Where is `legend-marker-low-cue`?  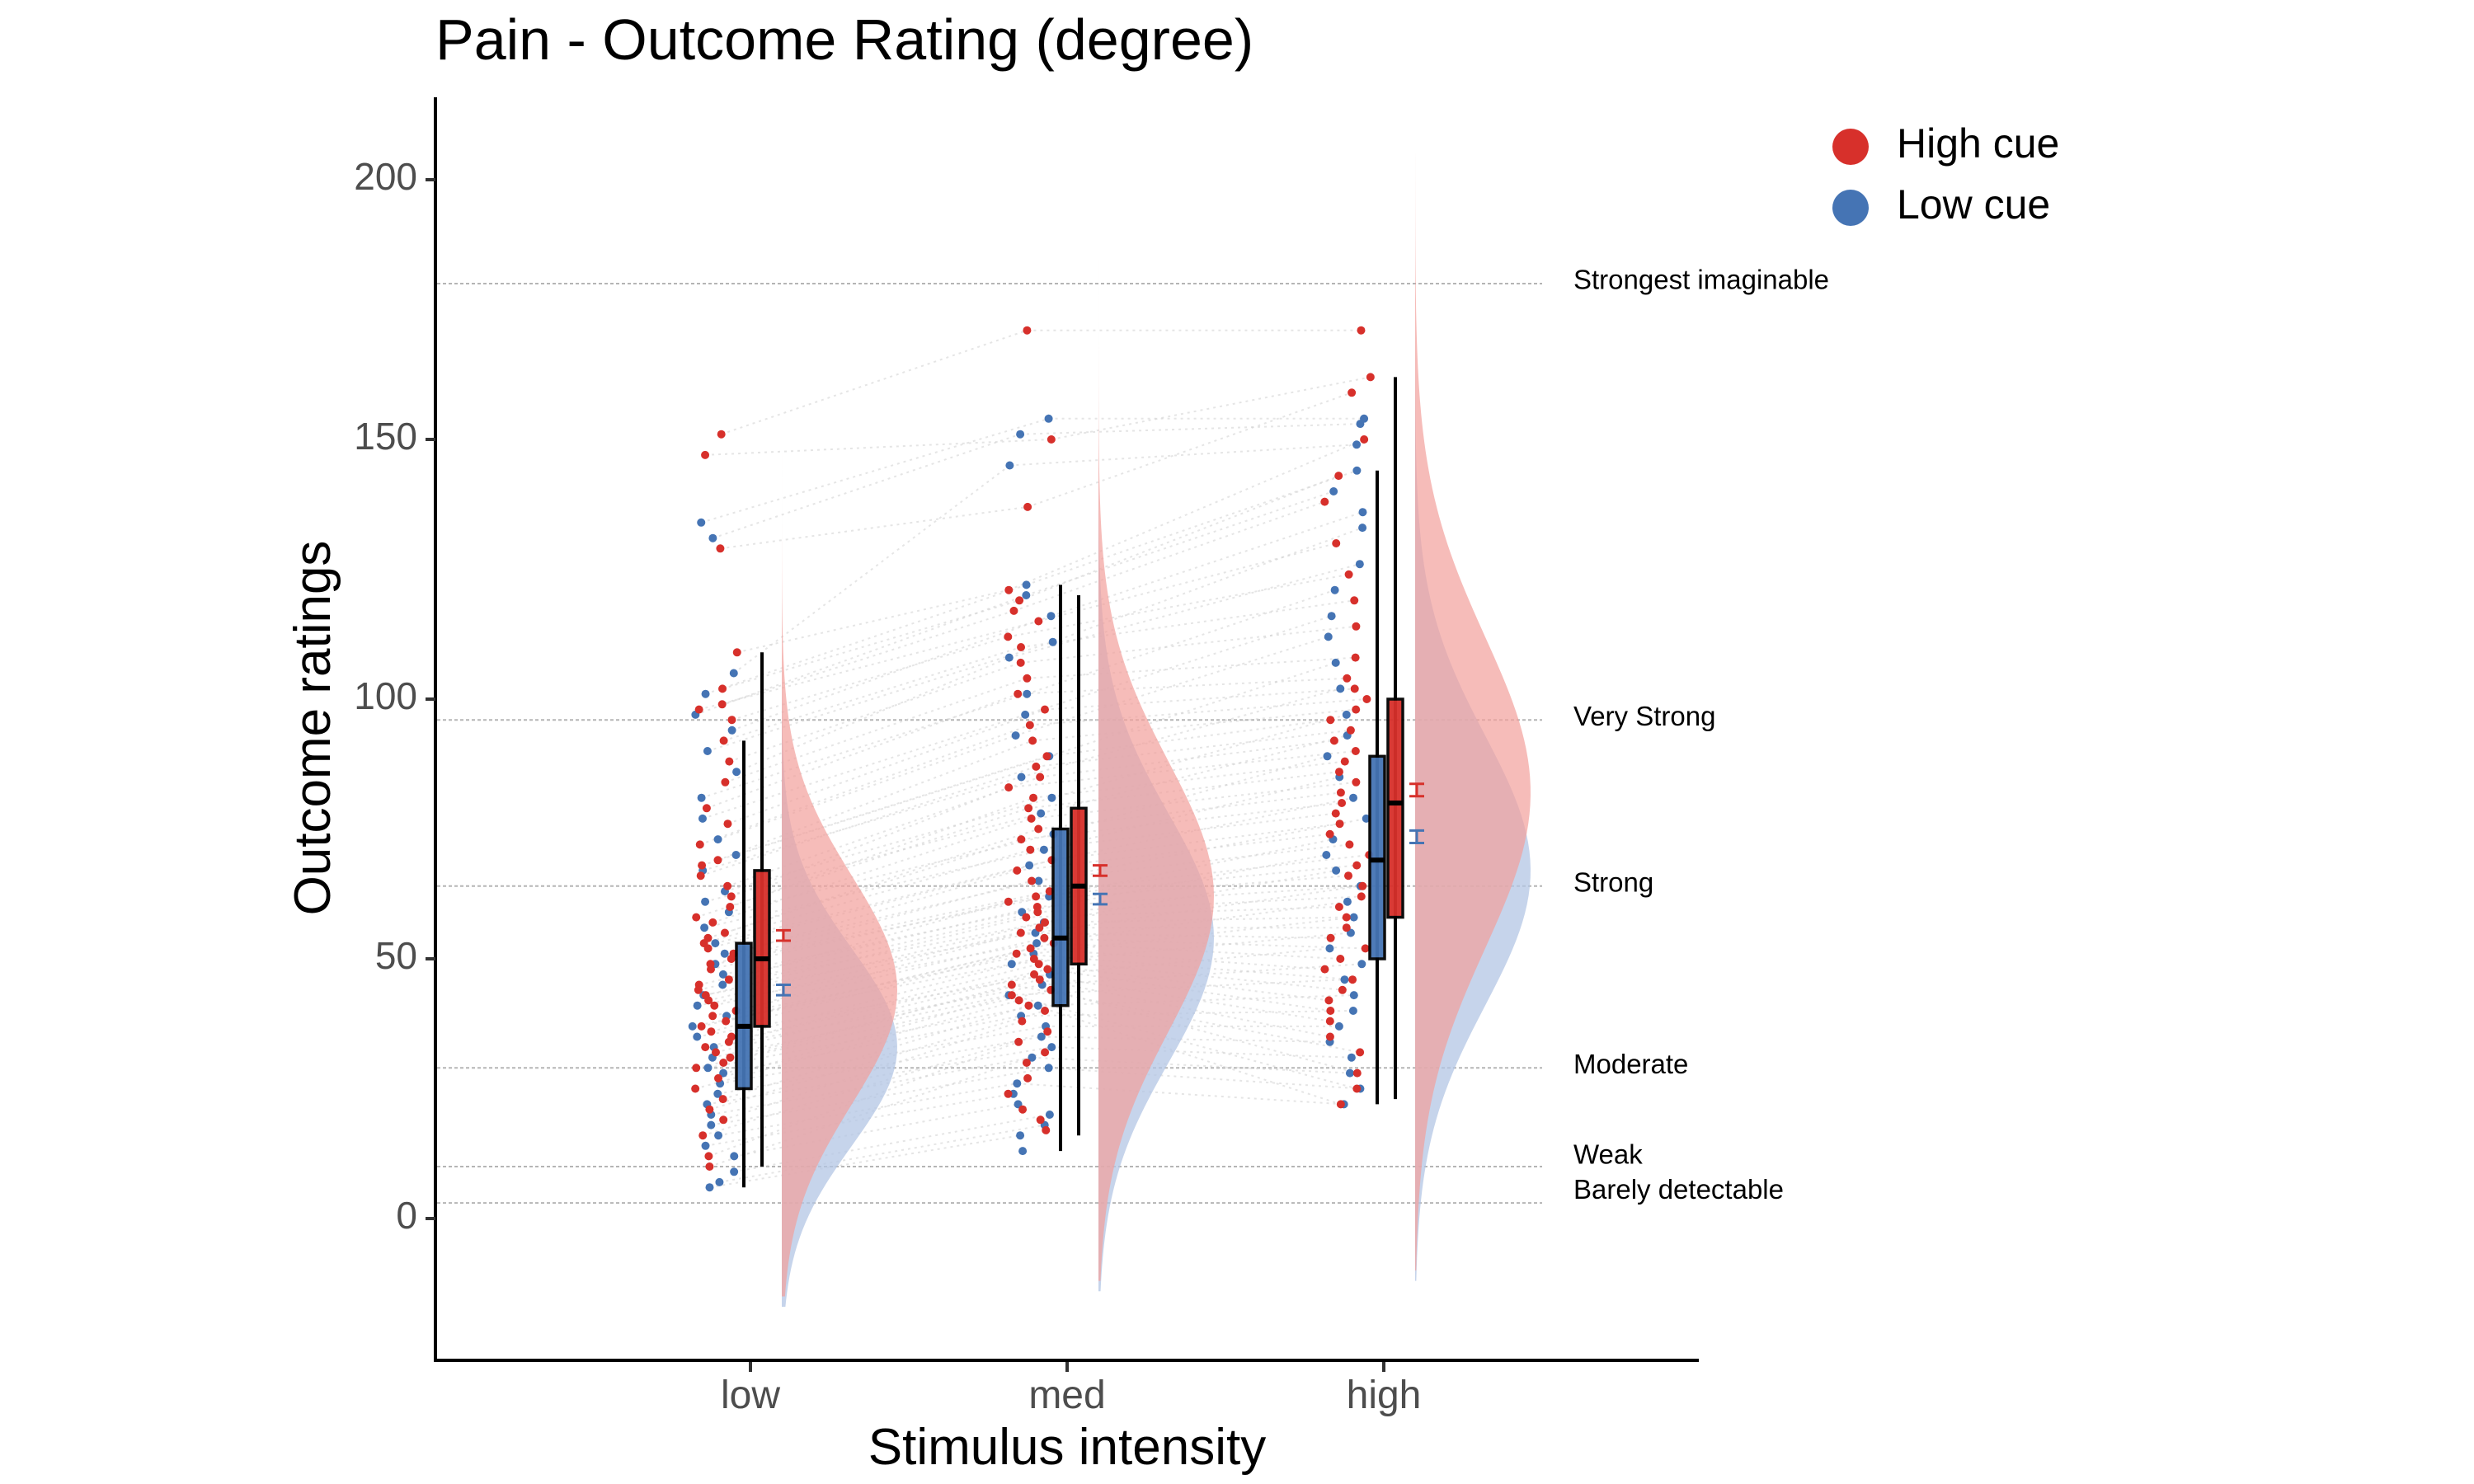
legend-marker-low-cue is located at coordinates (1850, 208).